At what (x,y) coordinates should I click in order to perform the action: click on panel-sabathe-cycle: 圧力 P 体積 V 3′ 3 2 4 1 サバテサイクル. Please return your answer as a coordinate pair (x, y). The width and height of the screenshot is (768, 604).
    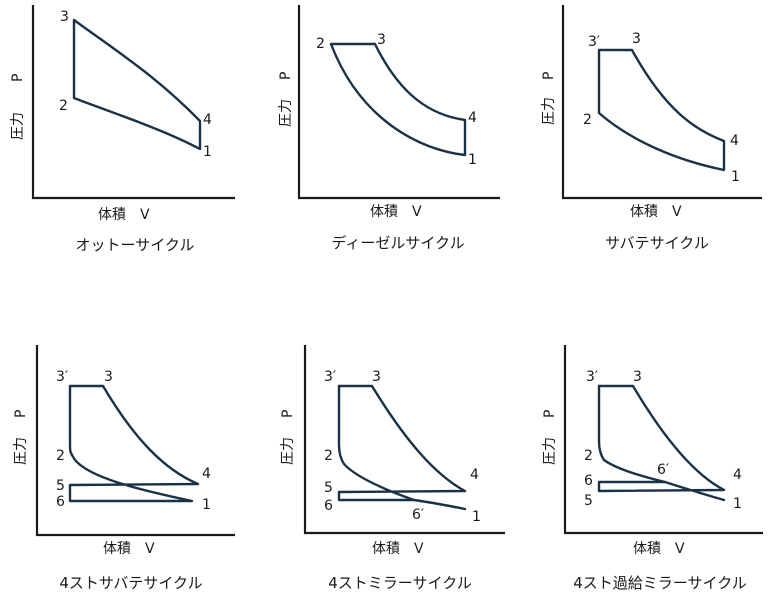
    Looking at the image, I should click on (651, 128).